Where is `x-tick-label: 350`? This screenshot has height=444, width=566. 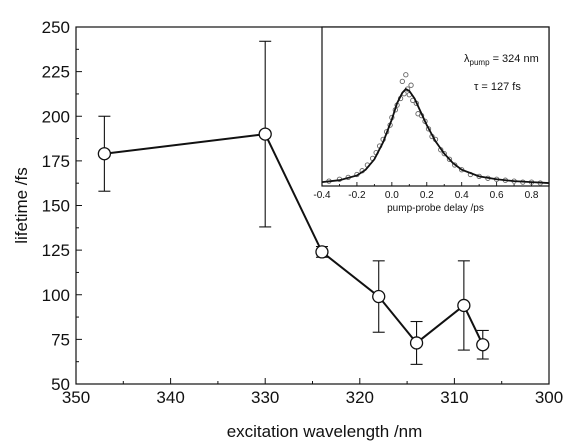
x-tick-label: 350 is located at coordinates (76, 397).